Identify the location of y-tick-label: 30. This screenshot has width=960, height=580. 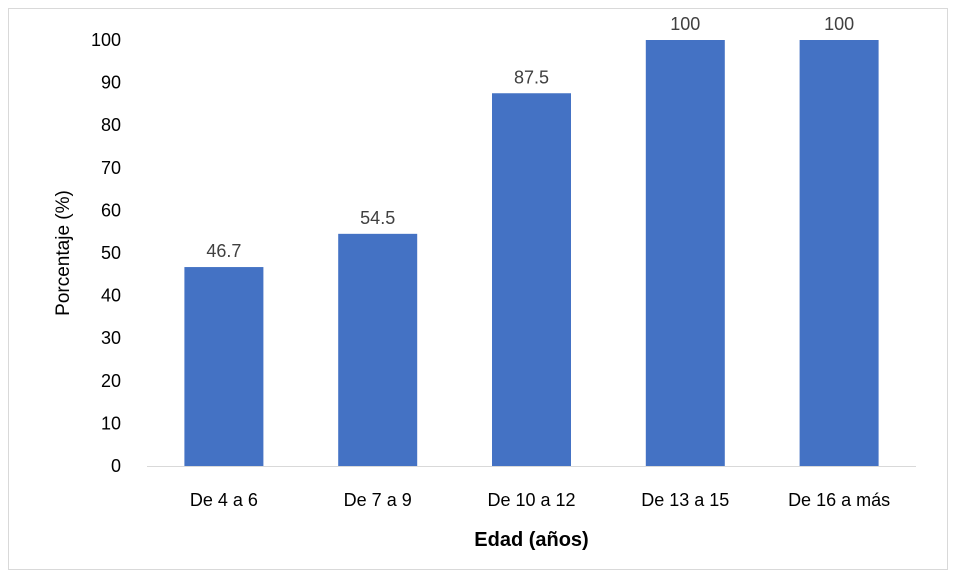
(111, 338).